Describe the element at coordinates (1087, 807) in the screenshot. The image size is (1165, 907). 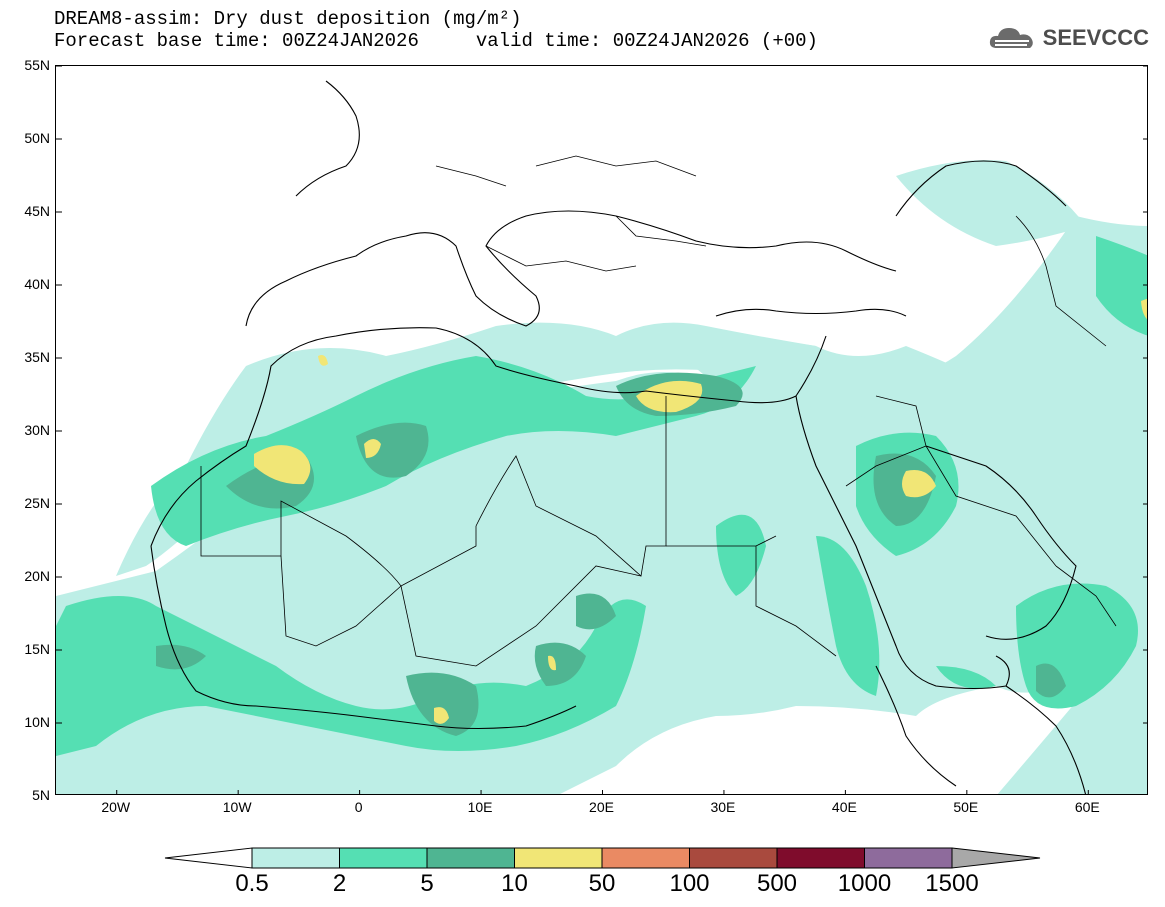
I see `lon-label-60E: 60E` at that location.